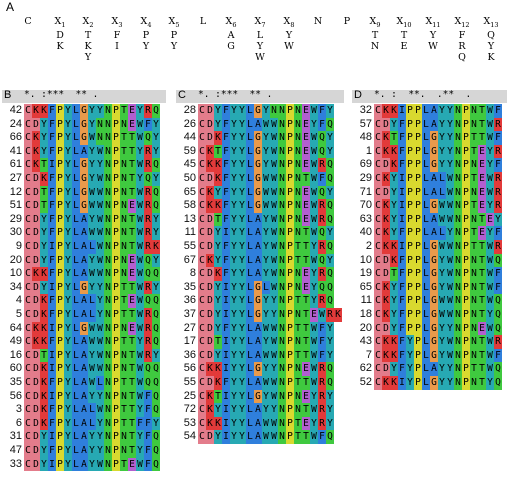 The height and width of the screenshot is (493, 510). Describe the element at coordinates (429, 260) in the screenshot. I see `sequence-row: 10 C D K F P P L G Y W N P N T W Q` at that location.